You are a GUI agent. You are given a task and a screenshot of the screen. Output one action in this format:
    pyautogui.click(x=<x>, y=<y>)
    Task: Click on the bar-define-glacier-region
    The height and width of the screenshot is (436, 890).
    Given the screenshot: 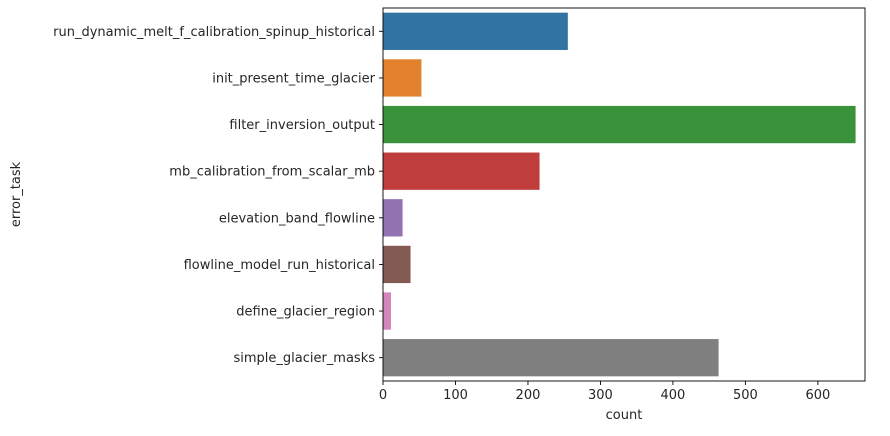 What is the action you would take?
    pyautogui.click(x=387, y=311)
    